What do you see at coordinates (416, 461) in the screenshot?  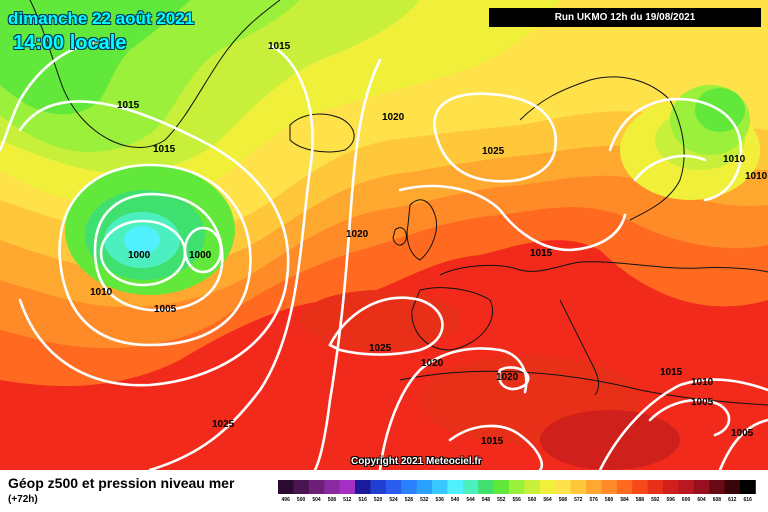 I see `copyright: Copyright 2021 Meteociel.fr` at bounding box center [416, 461].